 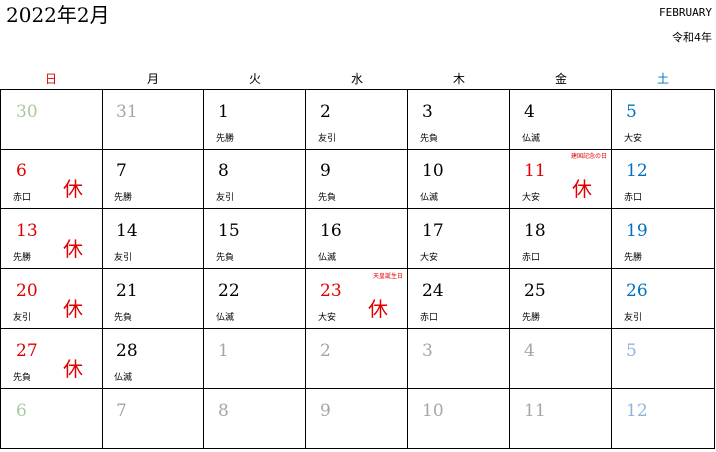 I want to click on calendar-day-cell: 11, so click(x=561, y=419).